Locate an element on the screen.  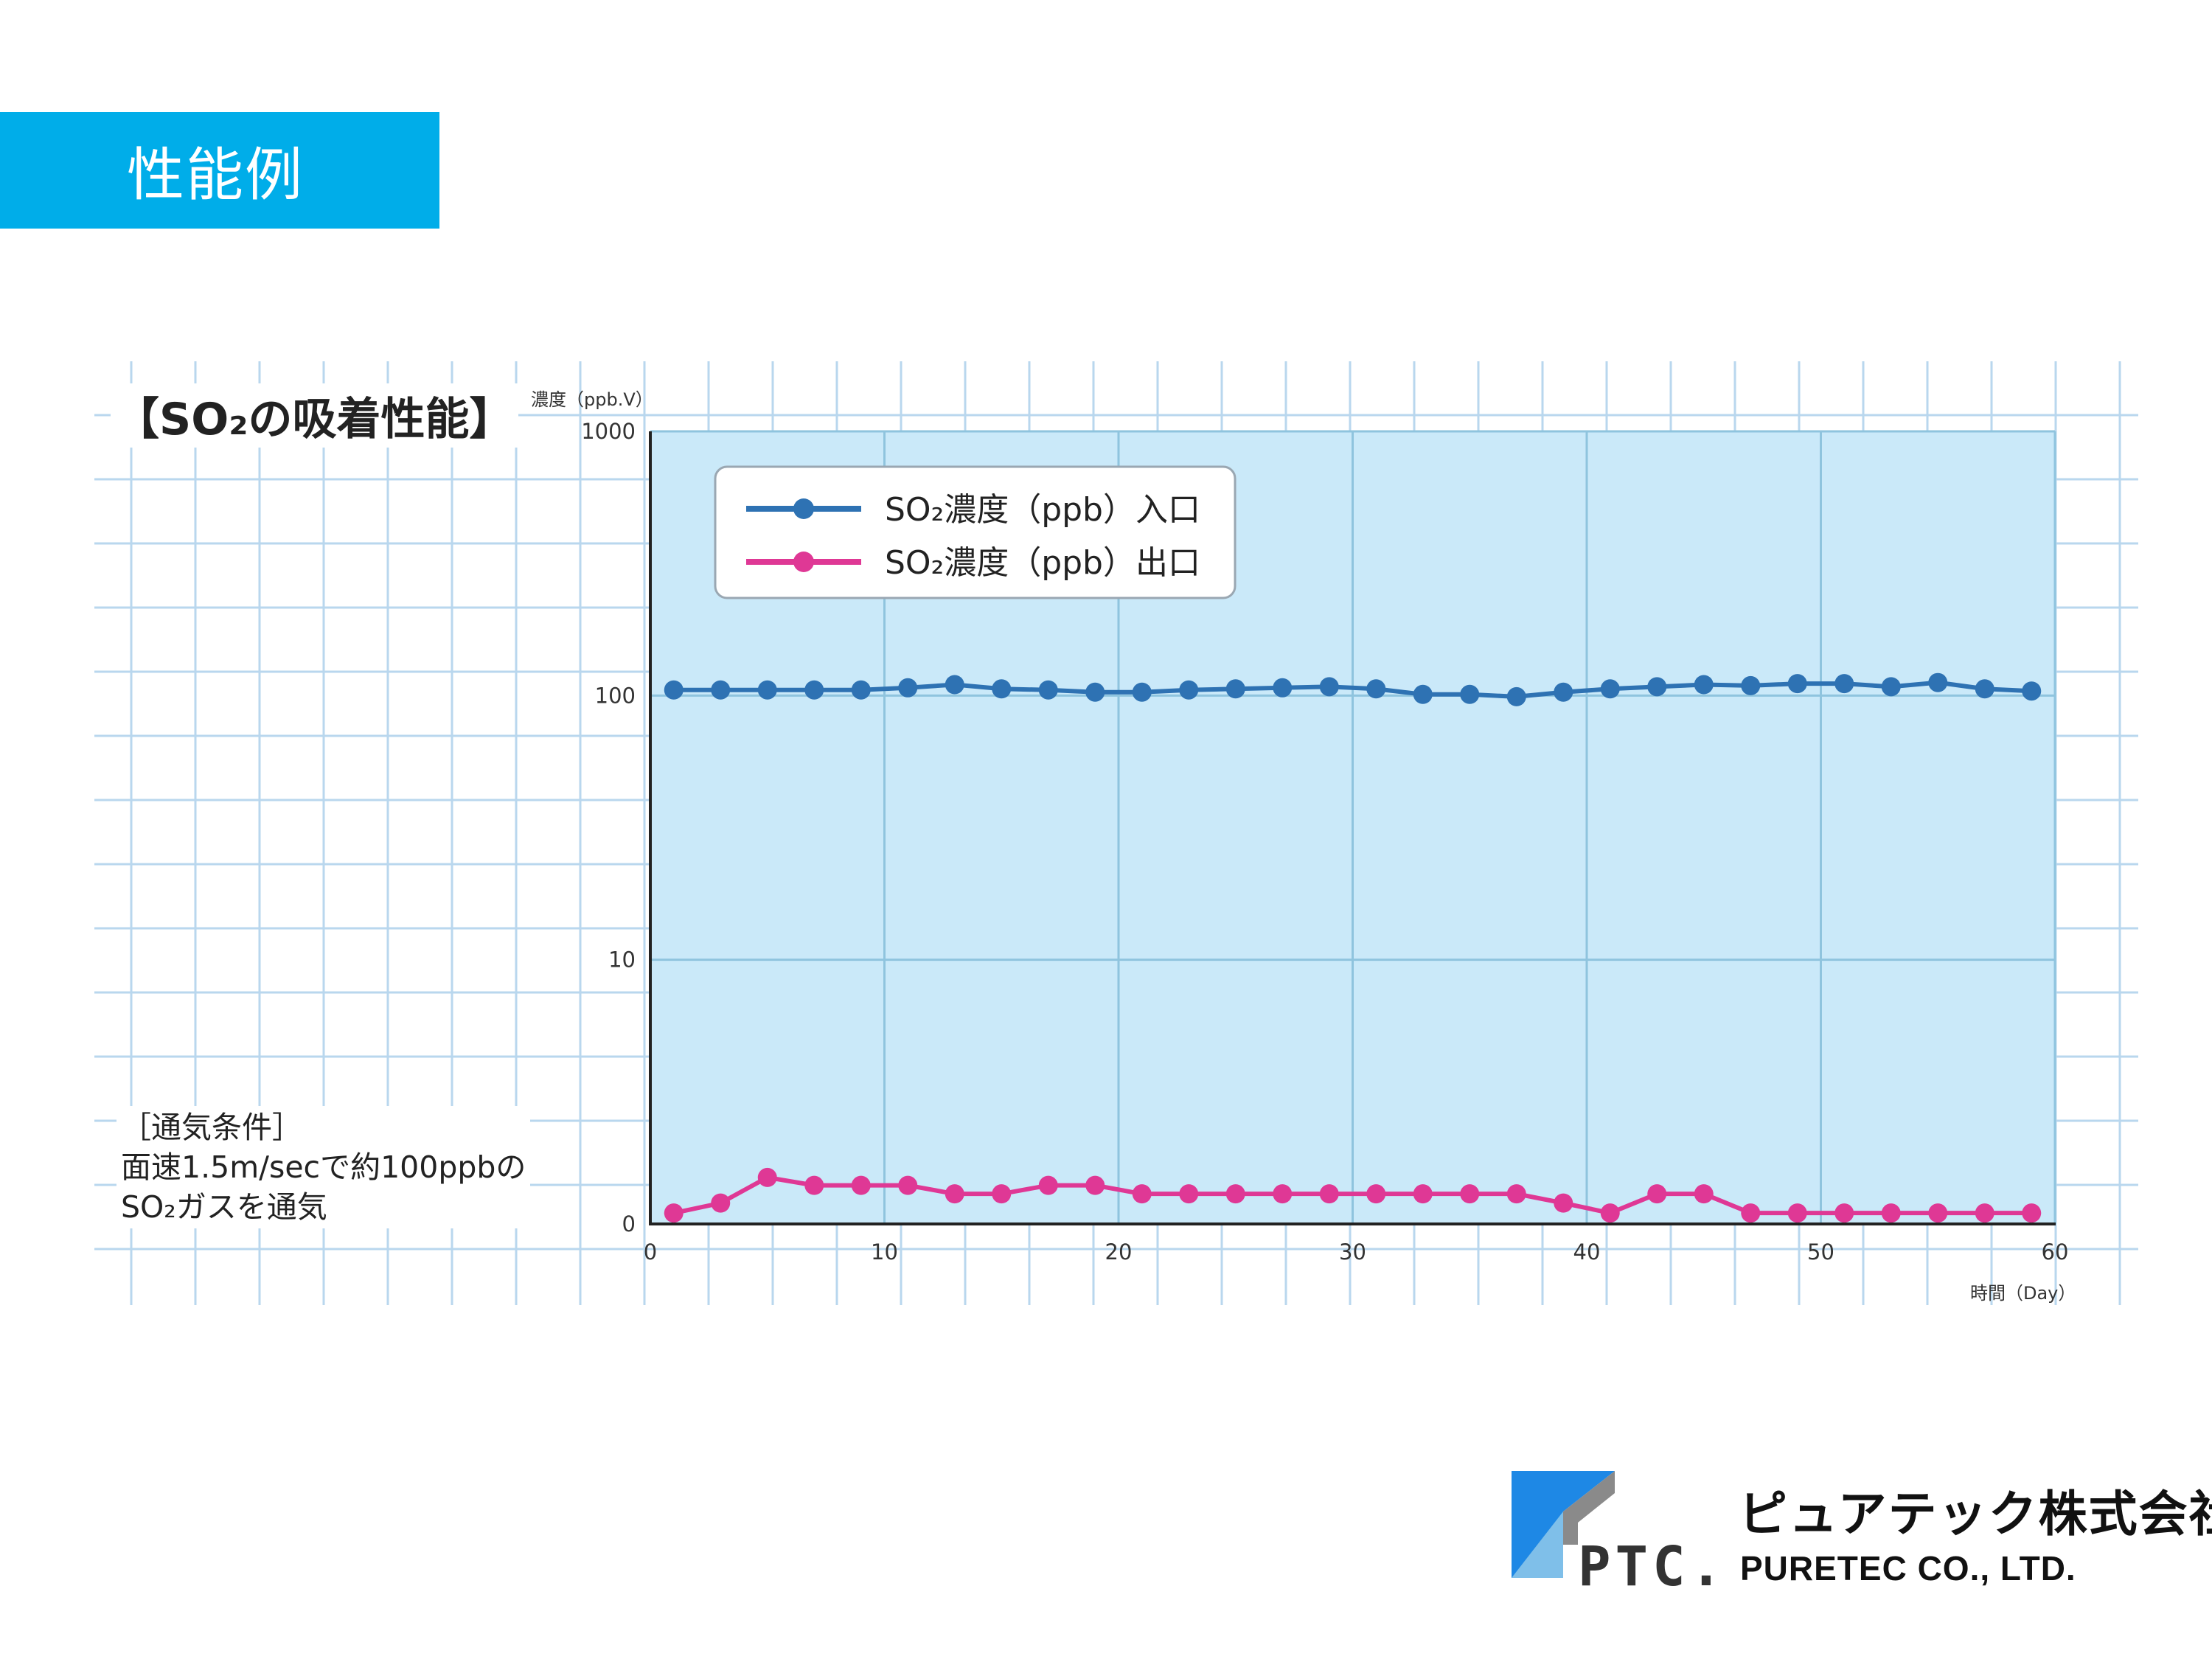
legend-label: SO₂濃度（ppb）出口 is located at coordinates (1042, 563).